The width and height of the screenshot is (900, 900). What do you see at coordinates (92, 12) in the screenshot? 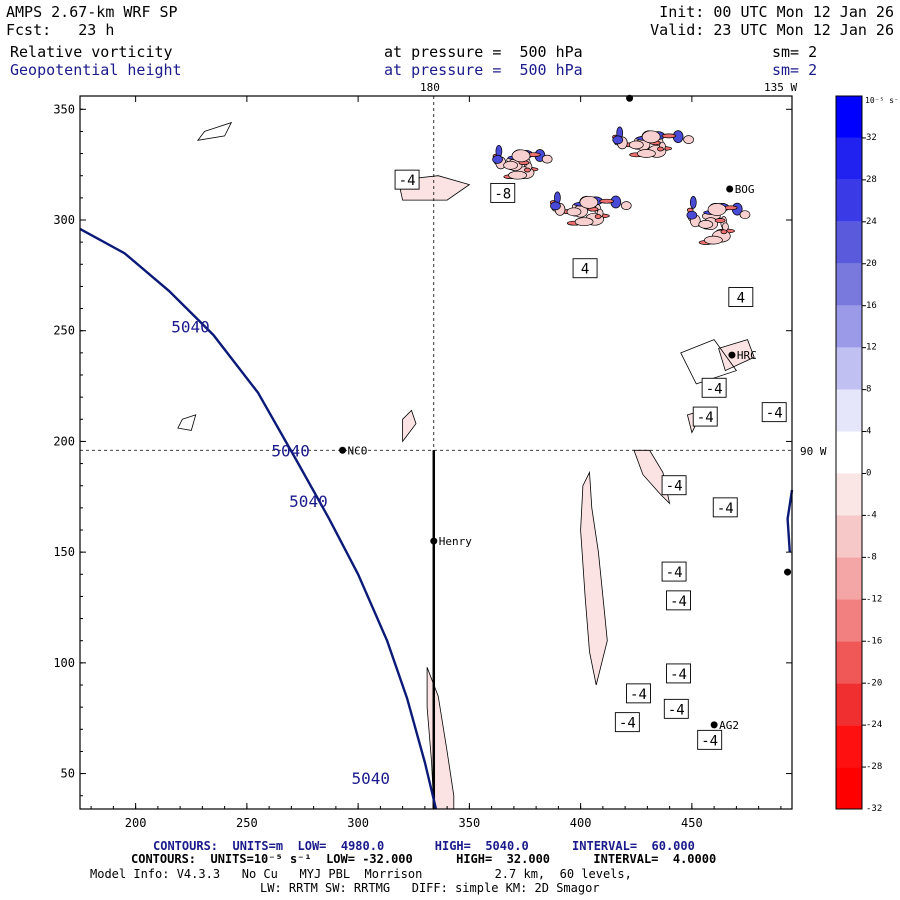
I see `model-title: AMPS 2.67-km WRF SP` at bounding box center [92, 12].